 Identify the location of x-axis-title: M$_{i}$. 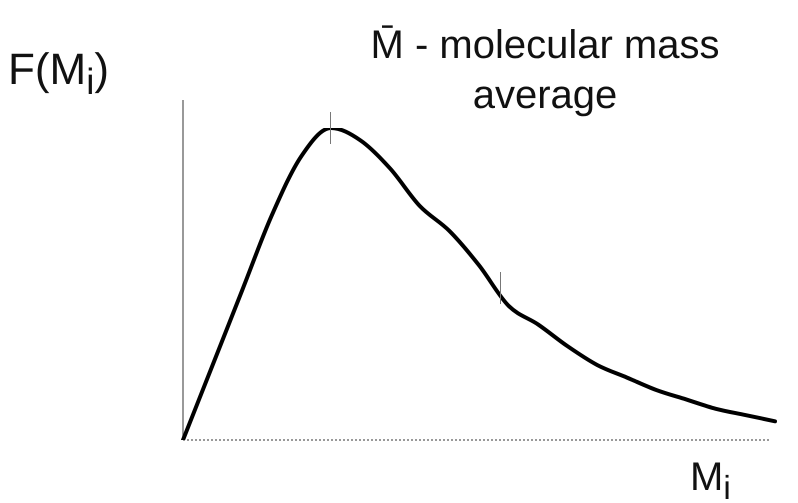
(710, 479).